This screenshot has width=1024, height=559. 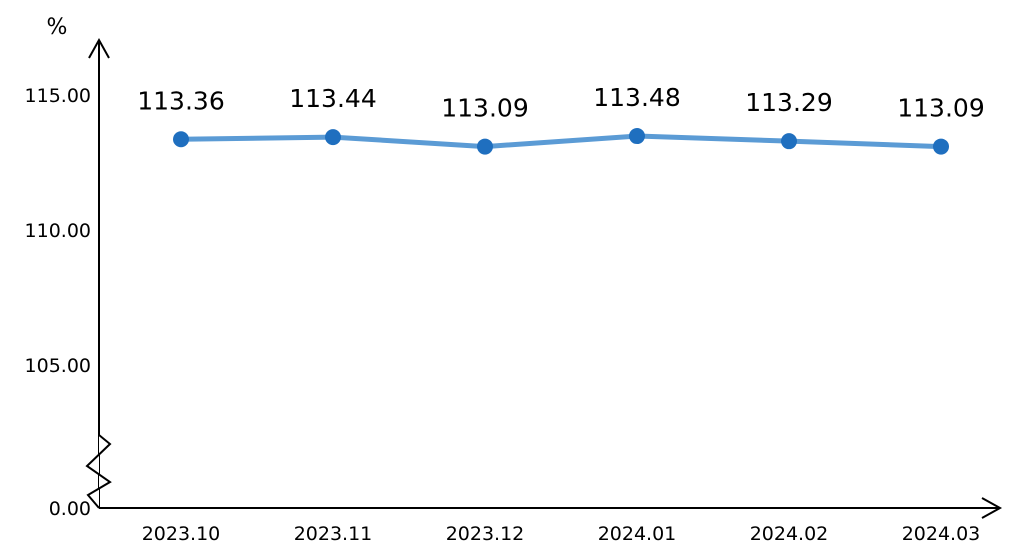 What do you see at coordinates (98, 471) in the screenshot?
I see `y-axis-break-mark` at bounding box center [98, 471].